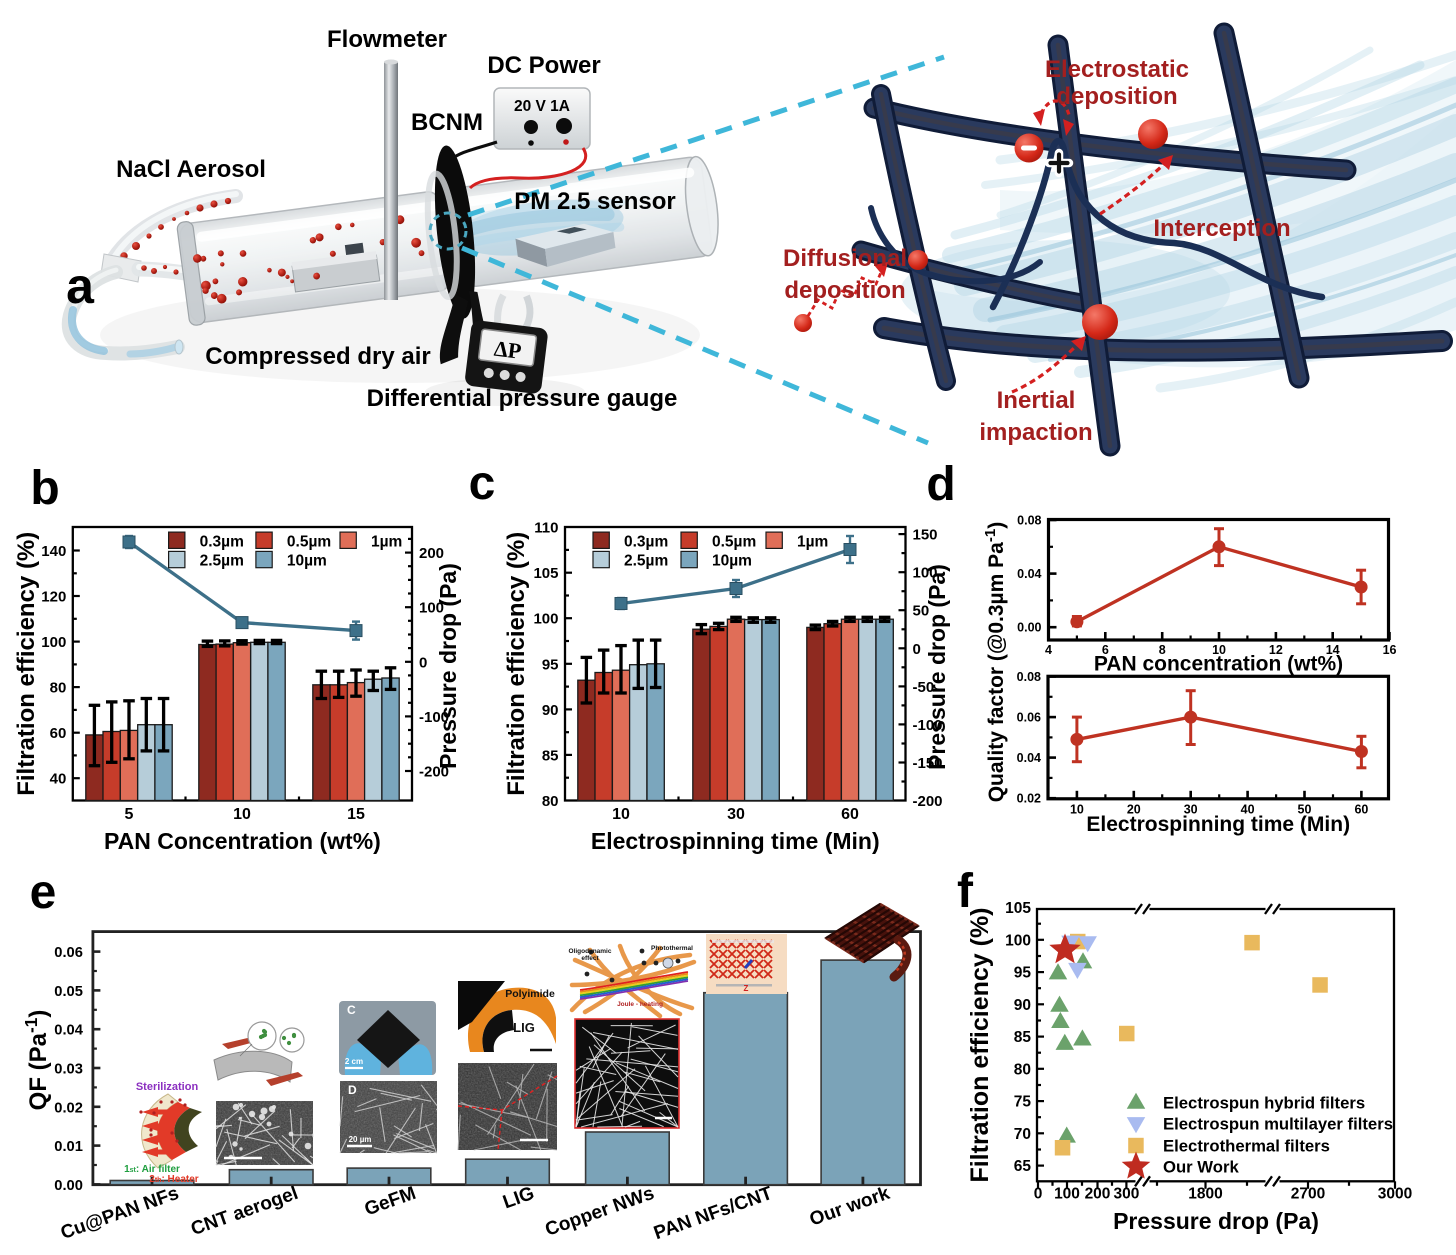 The image size is (1456, 1255). Describe the element at coordinates (53, 597) in the screenshot. I see `svg-text: 120` at that location.